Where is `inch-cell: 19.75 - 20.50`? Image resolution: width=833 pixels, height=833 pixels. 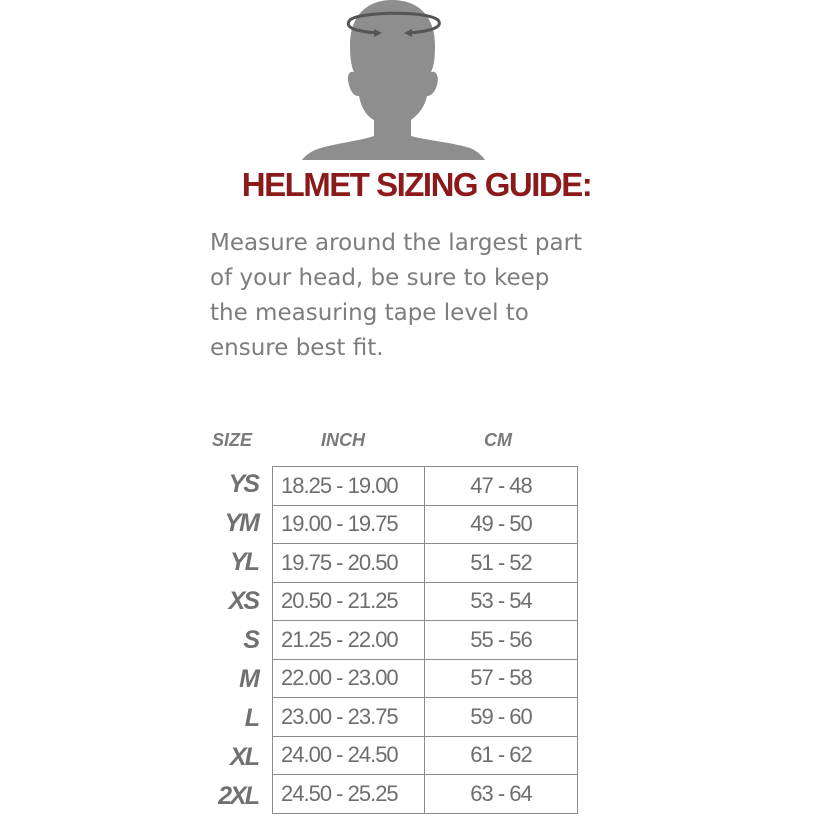
inch-cell: 19.75 - 20.50 is located at coordinates (348, 563).